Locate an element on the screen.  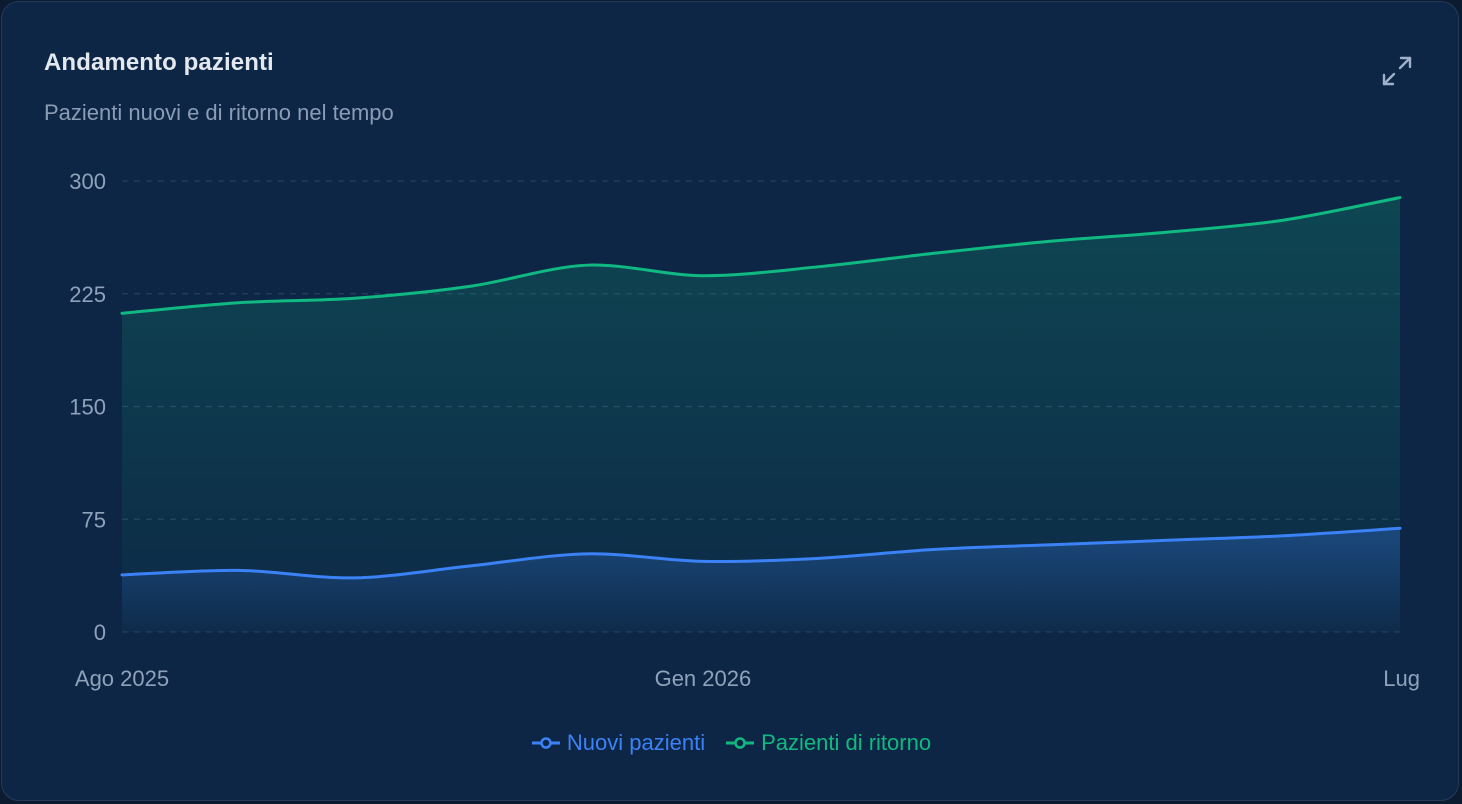
x-tick-label: Gen 2026 is located at coordinates (703, 678).